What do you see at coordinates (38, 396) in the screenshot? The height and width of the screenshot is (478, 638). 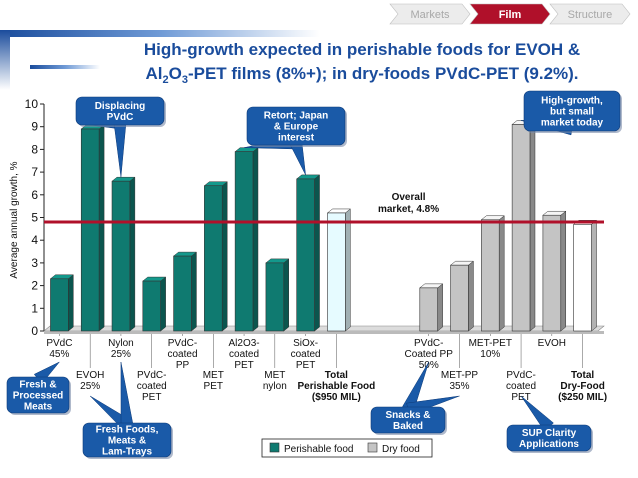 I see `callout-text: Processed` at bounding box center [38, 396].